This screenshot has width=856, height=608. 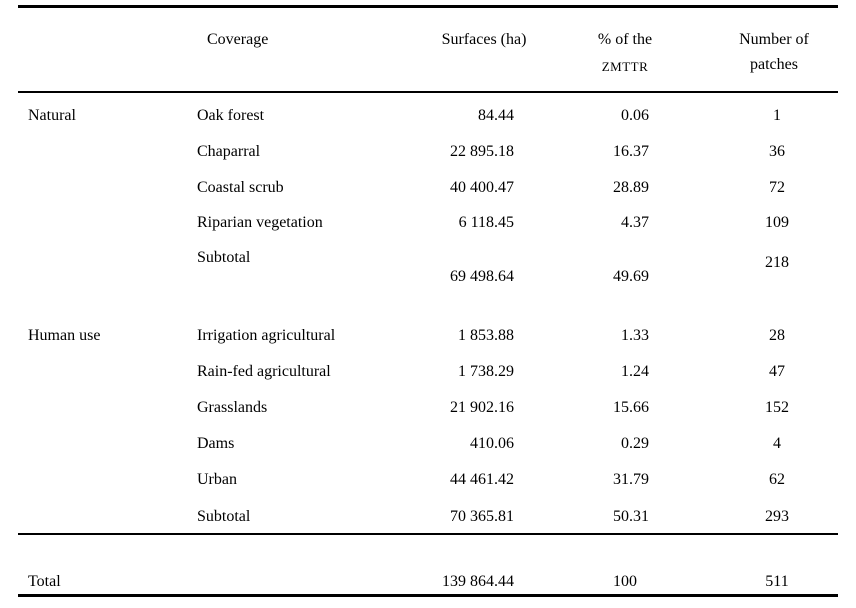 What do you see at coordinates (777, 443) in the screenshot?
I see `cell-patches: 4` at bounding box center [777, 443].